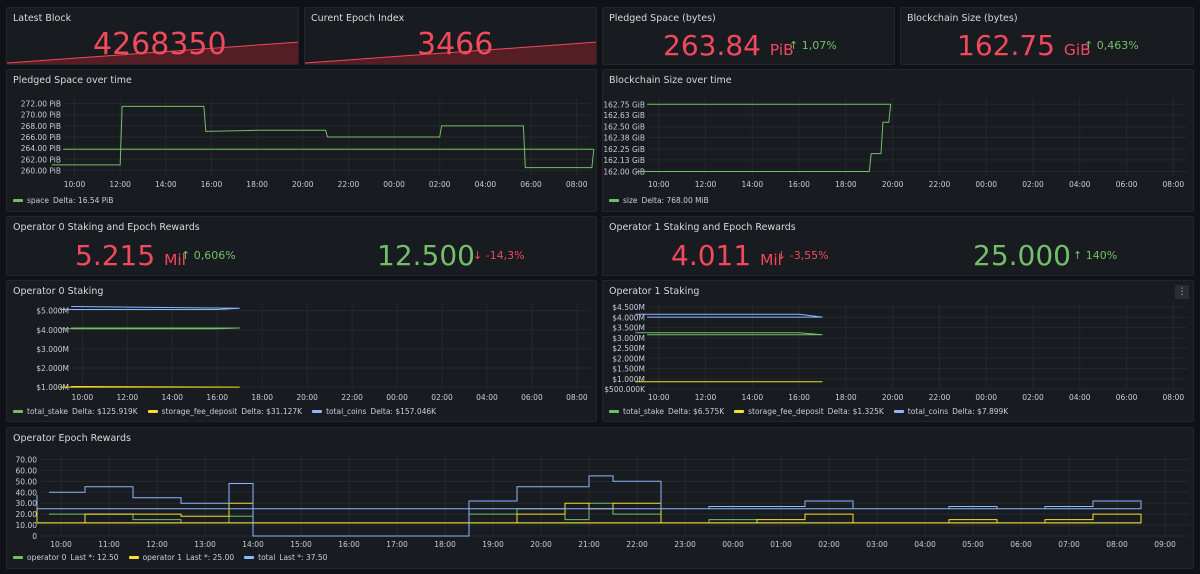 The image size is (1200, 574). Describe the element at coordinates (589, 544) in the screenshot. I see `x-tick-label: 21:00` at that location.